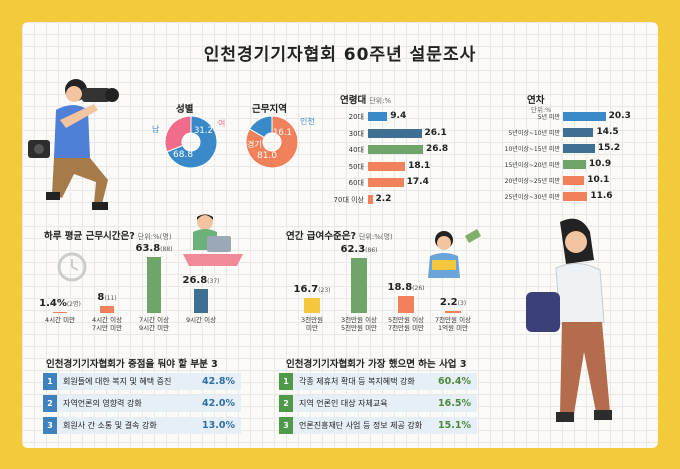 This screenshot has height=469, width=680. What do you see at coordinates (454, 403) in the screenshot?
I see `projects-rank-percent: 16.5%` at bounding box center [454, 403].